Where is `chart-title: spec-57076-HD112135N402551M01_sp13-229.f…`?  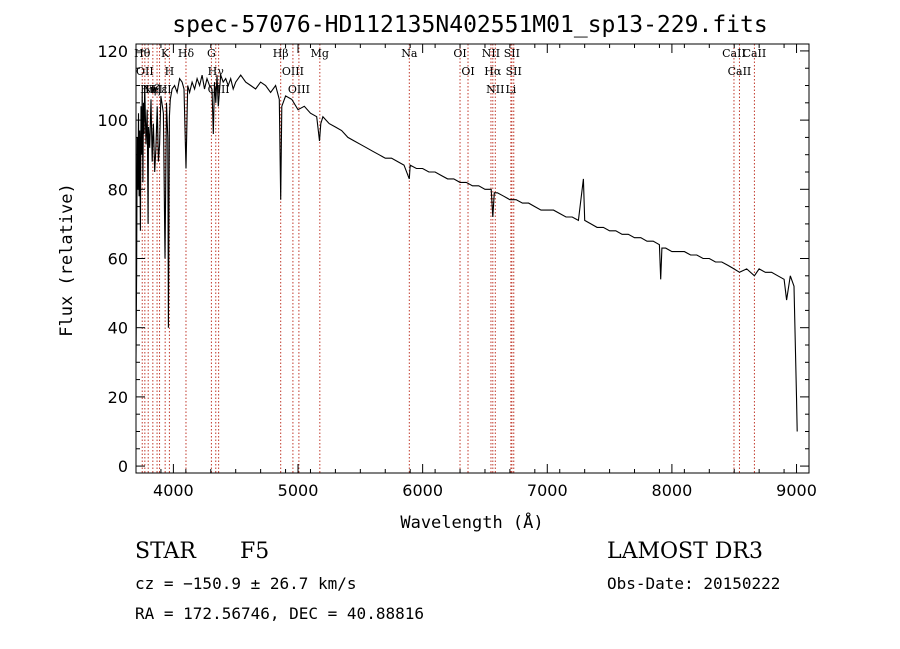
chart-title: spec-57076-HD112135N402551M01_sp13-229.f… is located at coordinates (469, 25).